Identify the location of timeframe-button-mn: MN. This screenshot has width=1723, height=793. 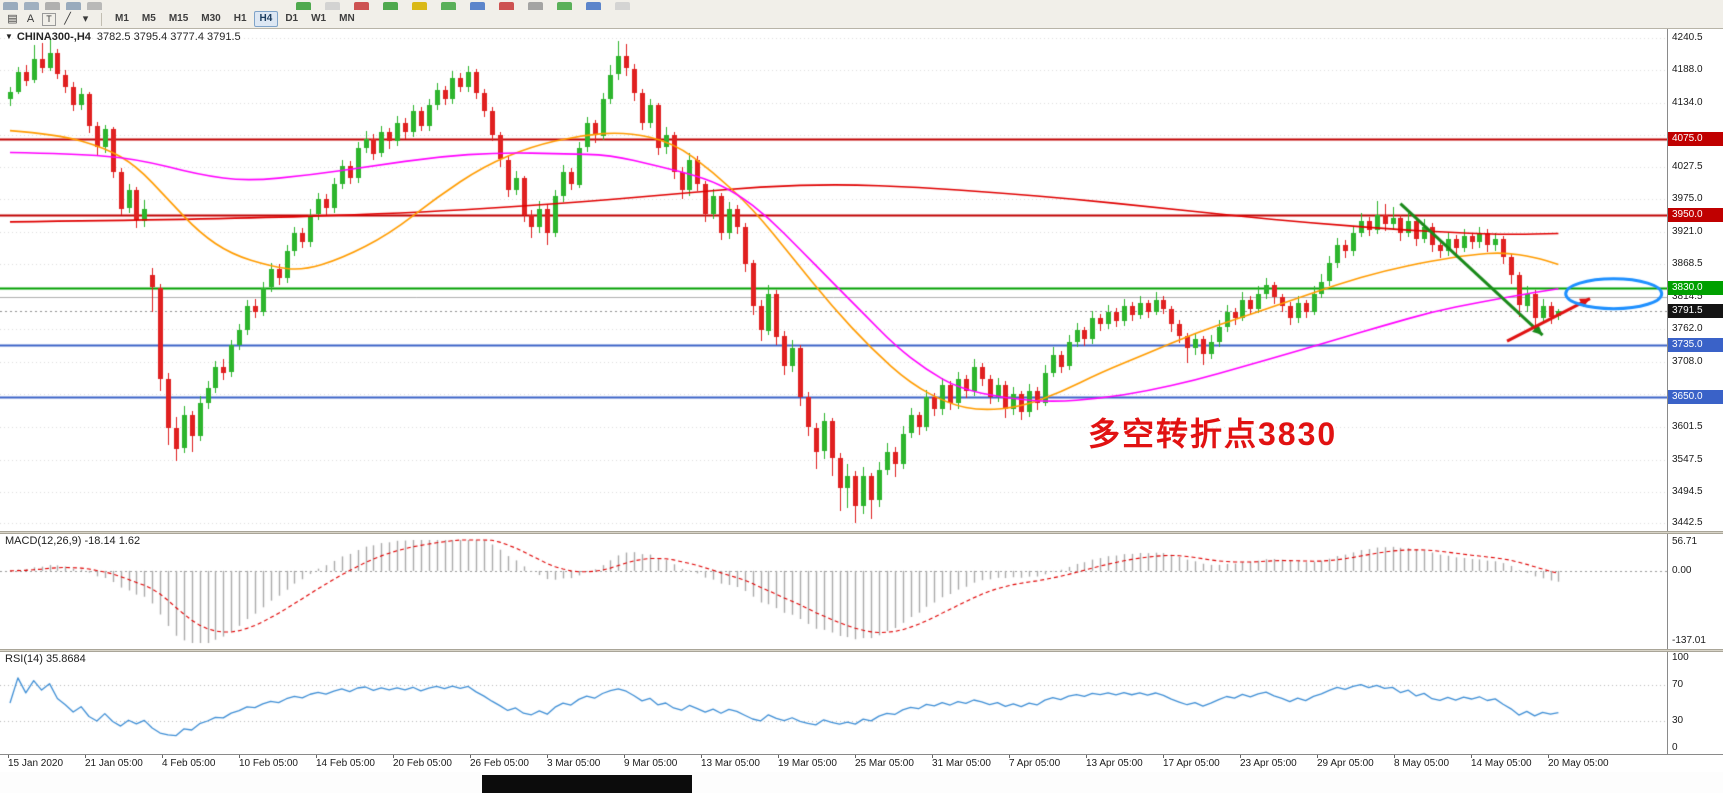
(347, 19).